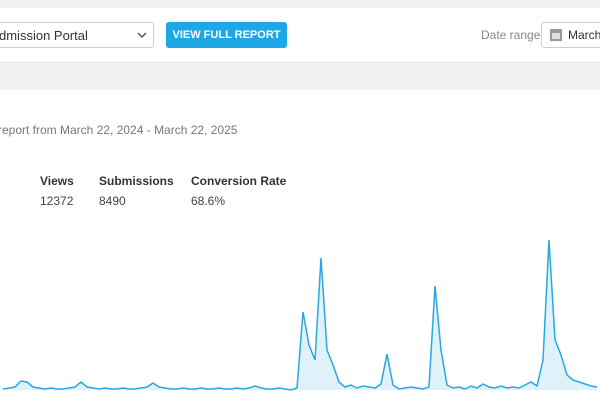  I want to click on date-range-label: Date range, so click(511, 35).